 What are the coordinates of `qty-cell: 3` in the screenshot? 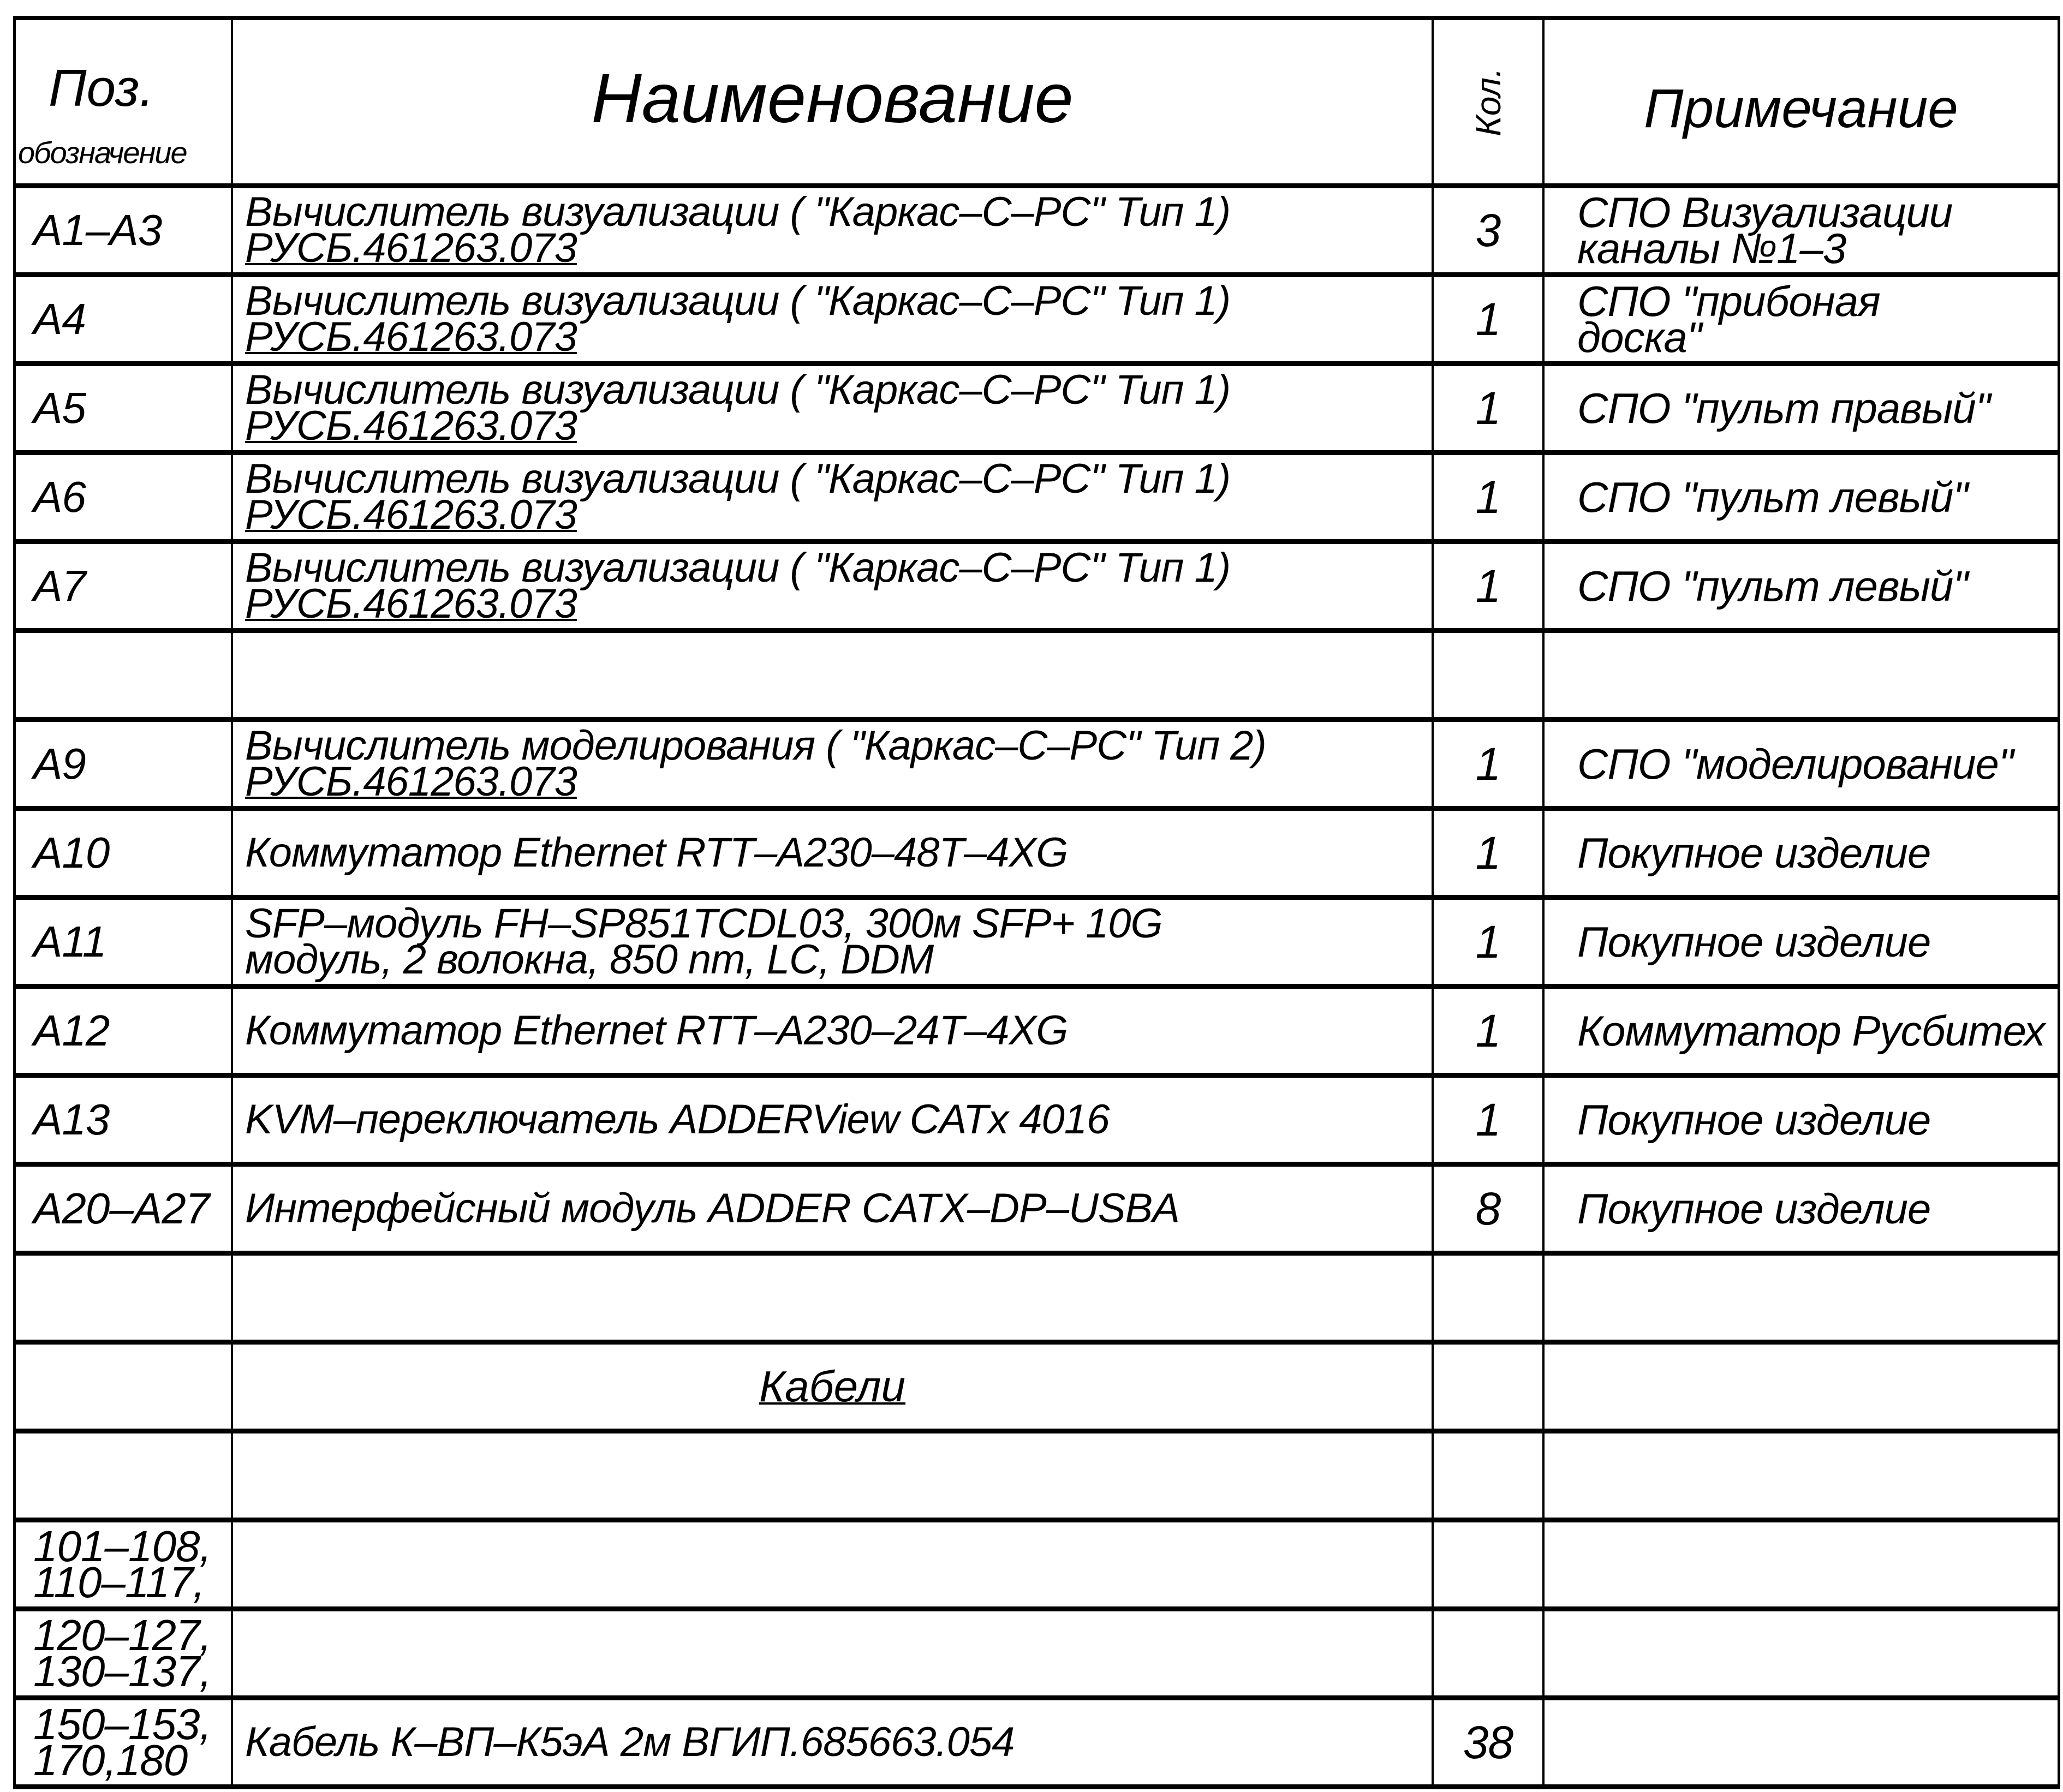 It's located at (1490, 230).